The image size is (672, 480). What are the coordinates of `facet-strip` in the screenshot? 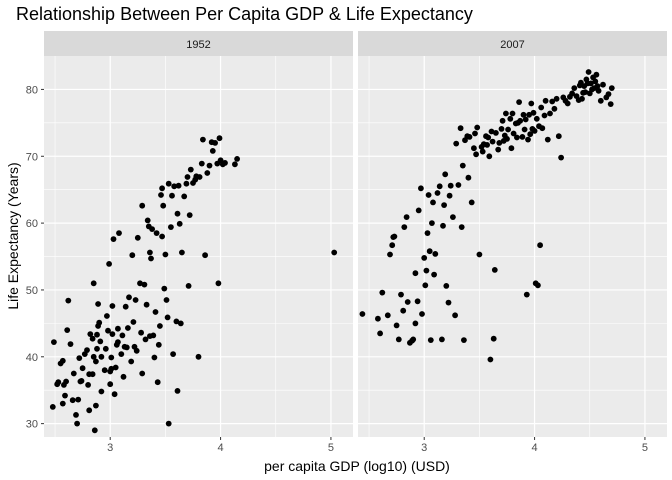 It's located at (198, 43).